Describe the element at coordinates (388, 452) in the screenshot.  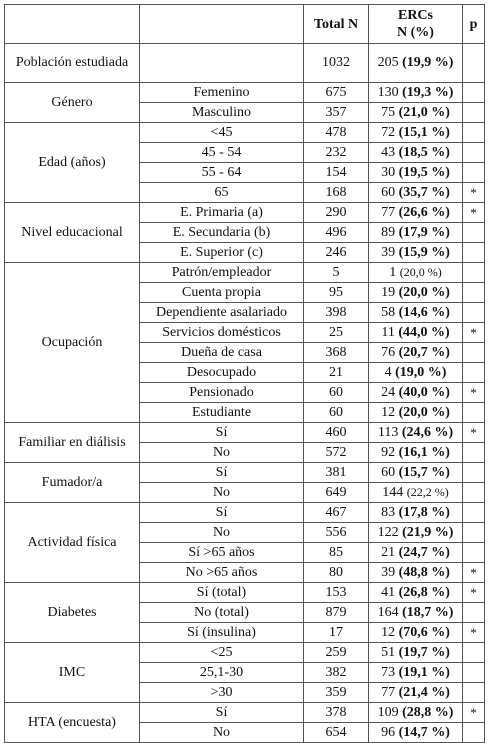
I see `ercs-count: 92` at that location.